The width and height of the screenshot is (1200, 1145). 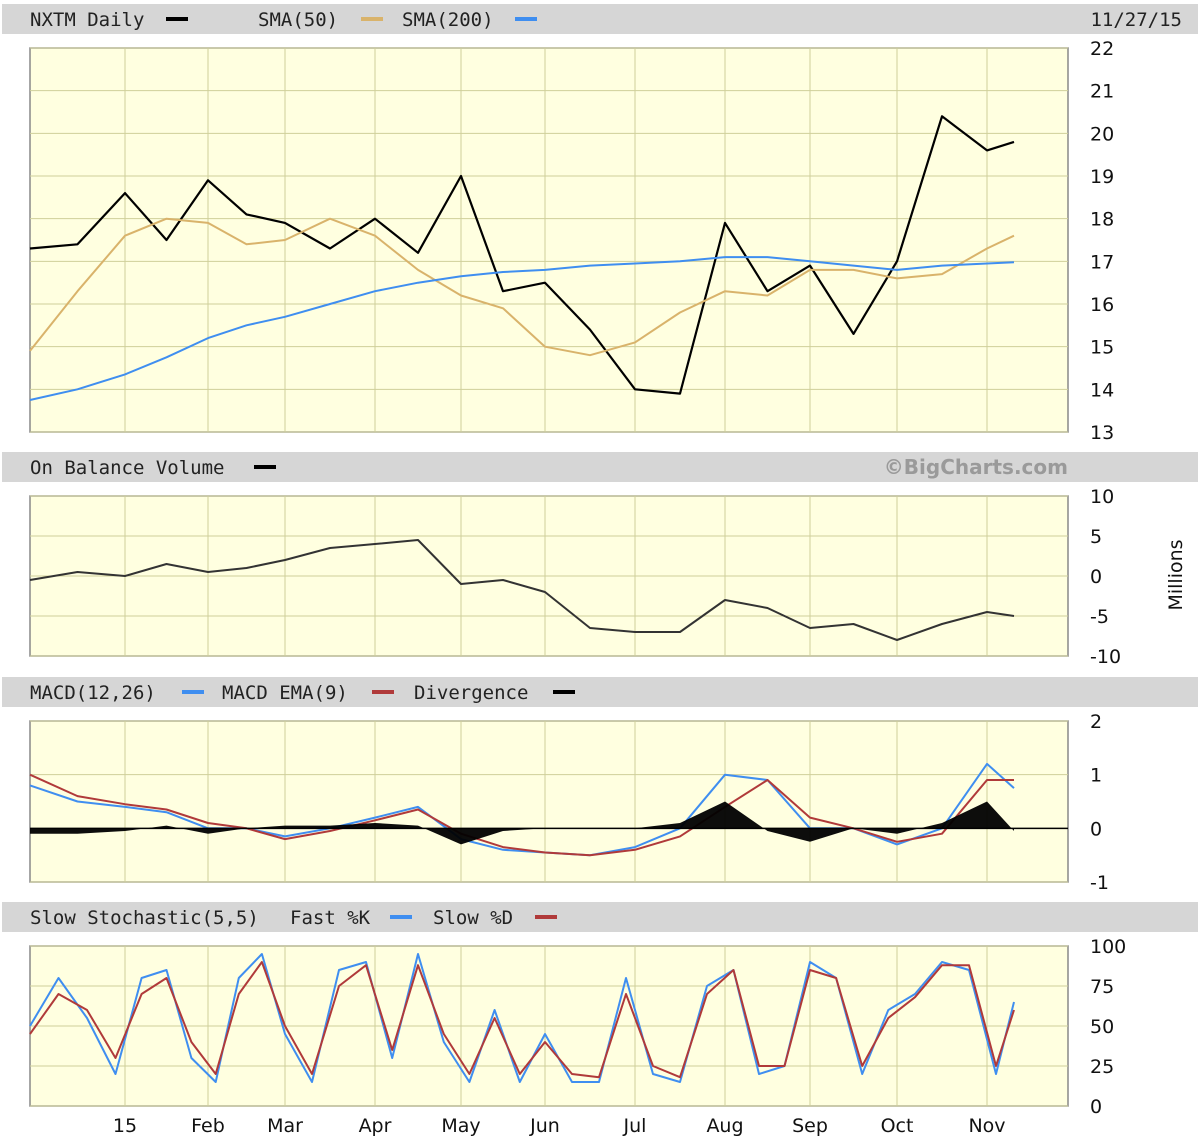 What do you see at coordinates (600, 917) in the screenshot?
I see `stoch-header-bar` at bounding box center [600, 917].